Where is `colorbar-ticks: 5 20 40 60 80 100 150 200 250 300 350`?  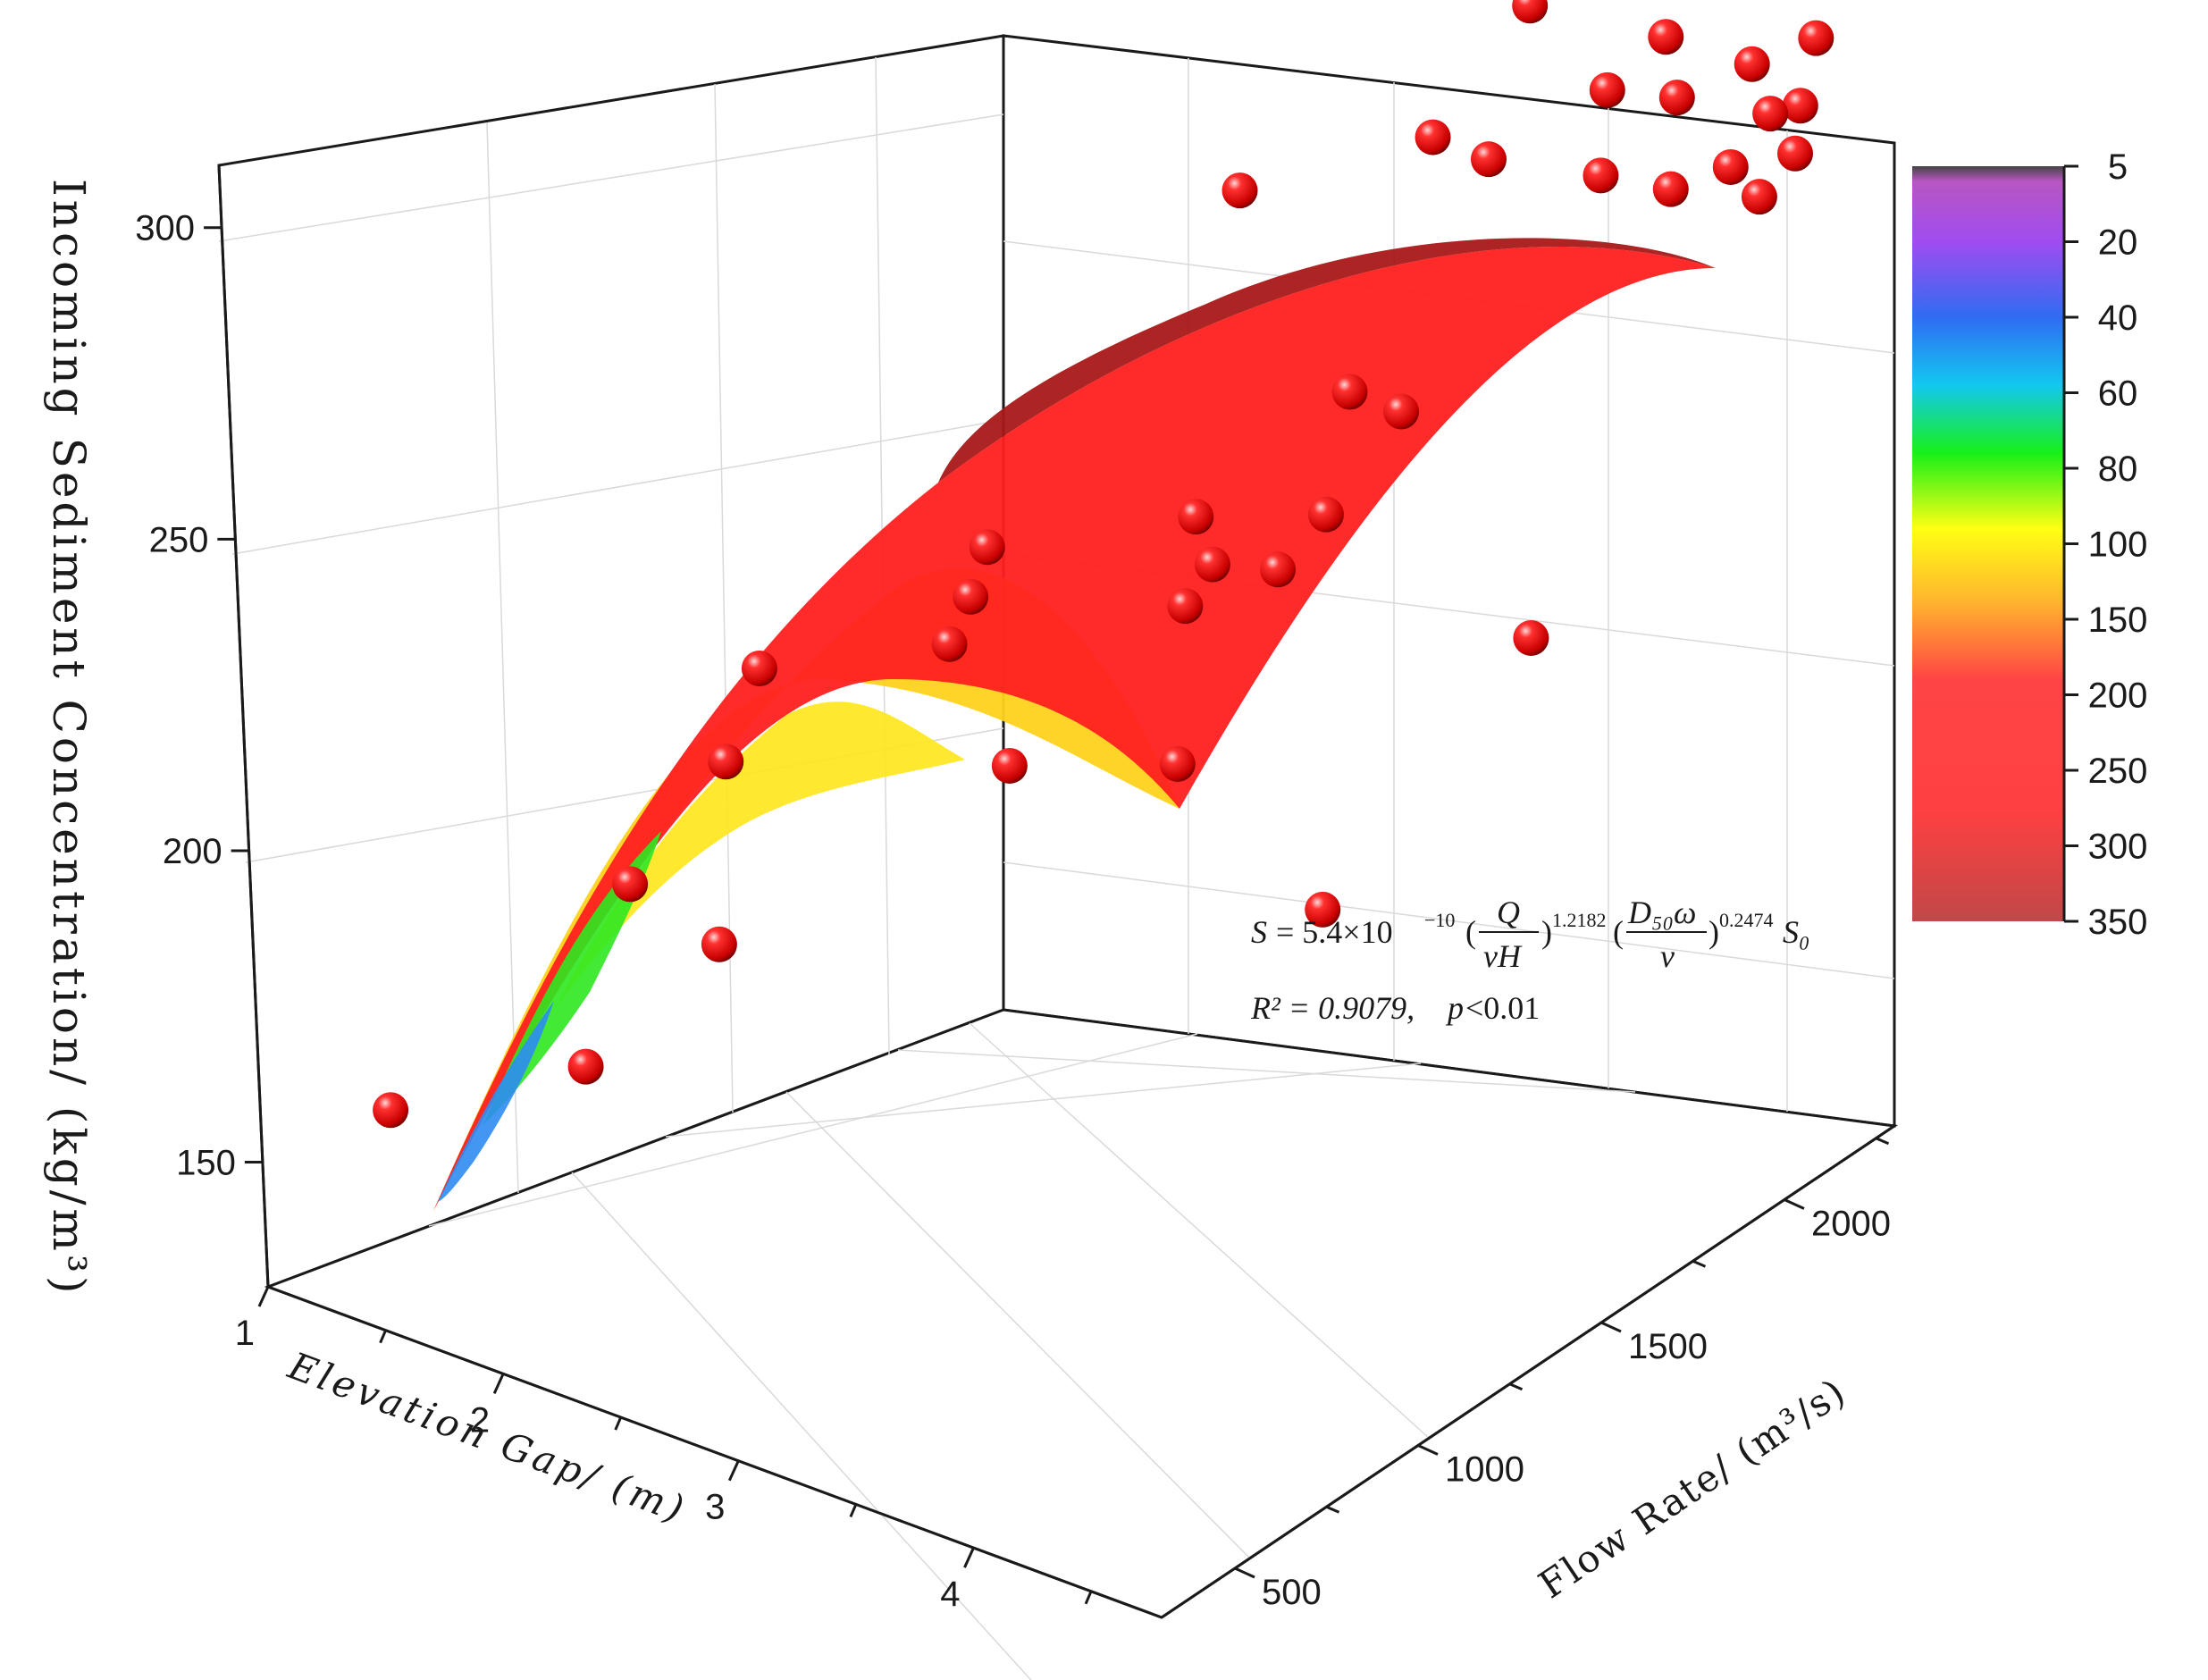
colorbar-ticks: 5 20 40 60 80 100 150 200 250 300 350 is located at coordinates (2105, 544).